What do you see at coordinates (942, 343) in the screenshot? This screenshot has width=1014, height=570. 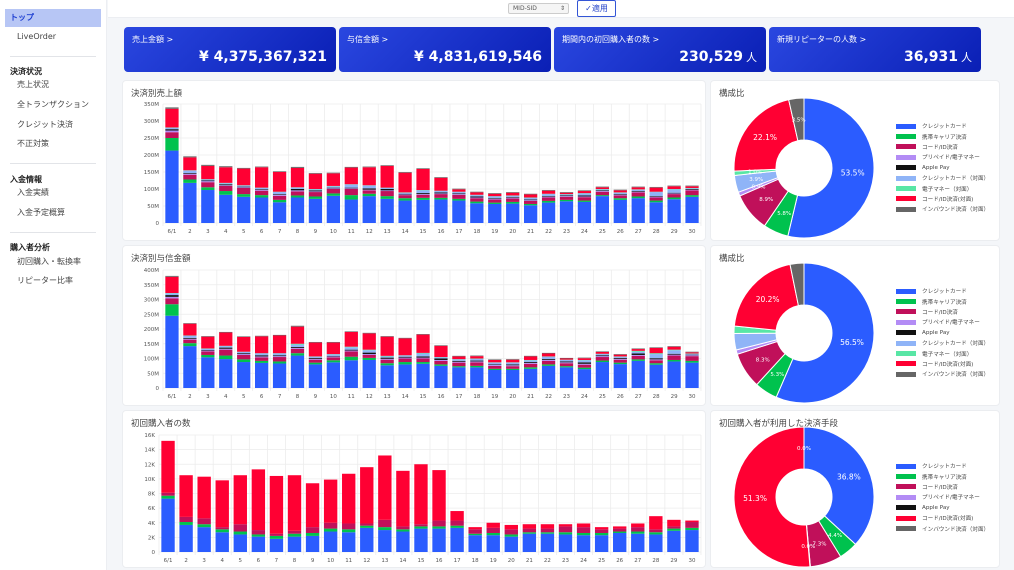 I see `legend-item: クレジットカード（対面）` at bounding box center [942, 343].